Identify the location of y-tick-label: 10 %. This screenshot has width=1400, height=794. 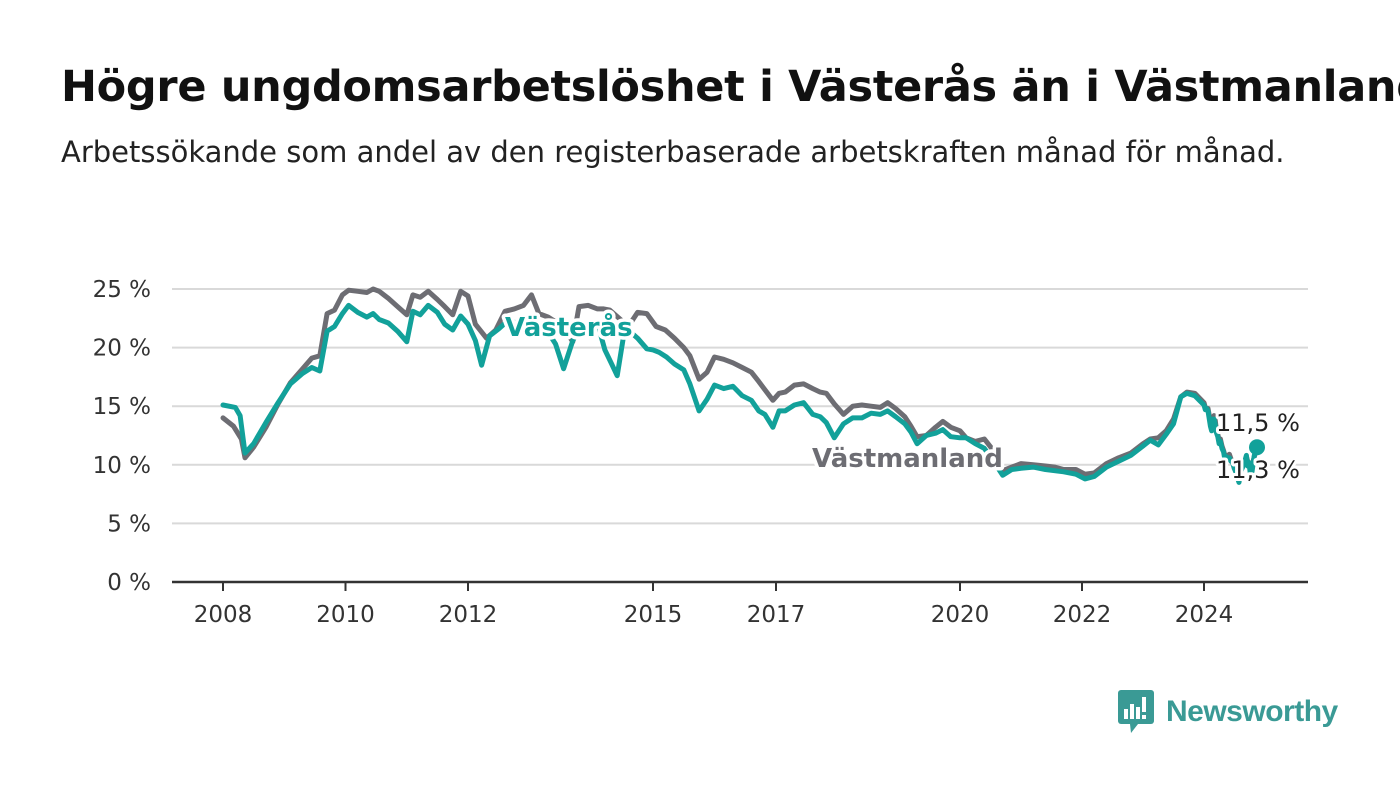
(122, 466).